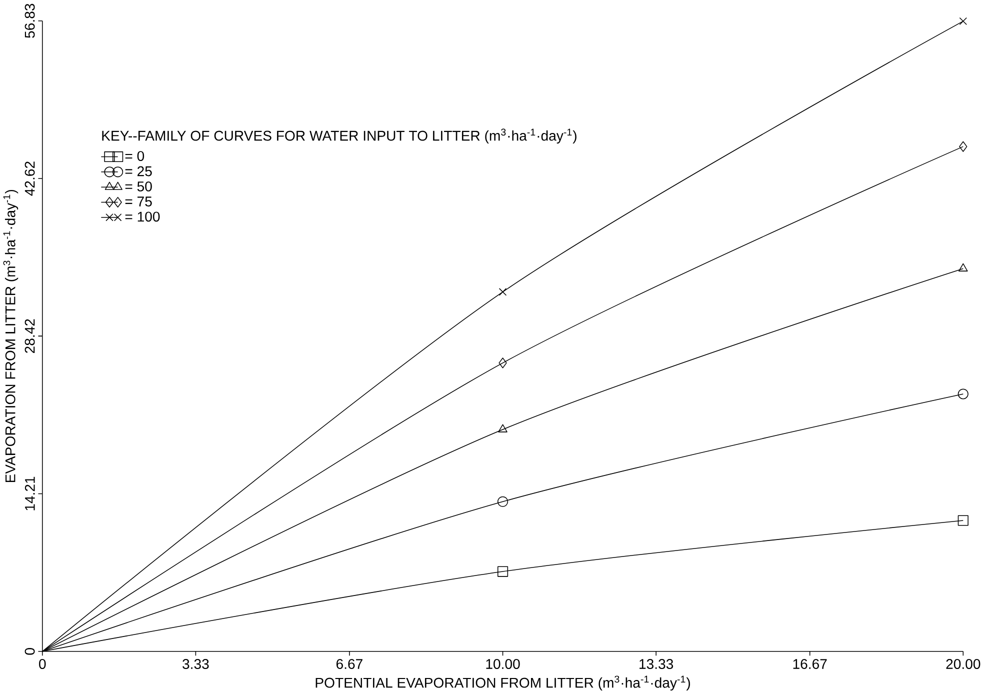 The image size is (984, 694). I want to click on x-tick-label: 3.33, so click(195, 664).